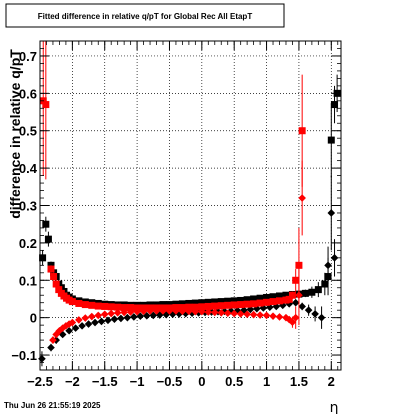  Describe the element at coordinates (201, 381) in the screenshot. I see `x-tick-label: 0` at that location.